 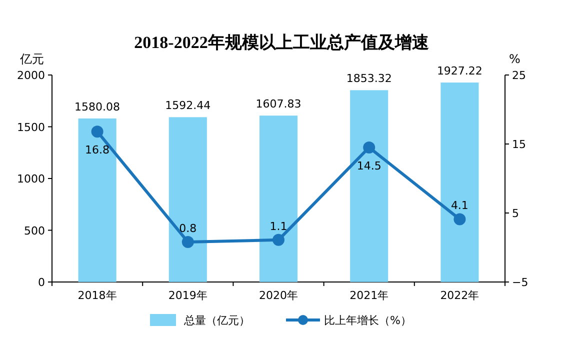 What do you see at coordinates (31, 179) in the screenshot?
I see `y-tick-label: 1000` at bounding box center [31, 179].